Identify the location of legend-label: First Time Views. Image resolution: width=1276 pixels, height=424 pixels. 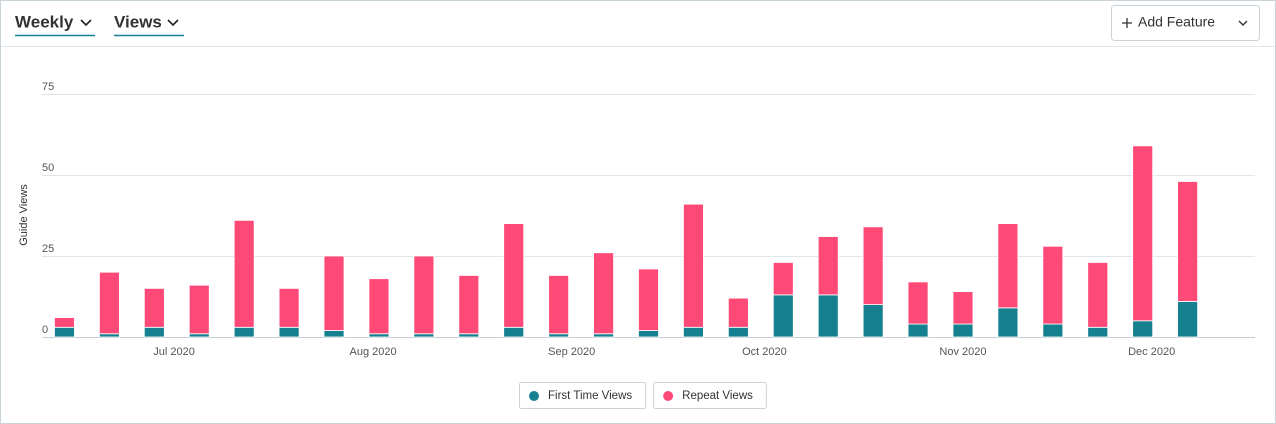
(590, 396).